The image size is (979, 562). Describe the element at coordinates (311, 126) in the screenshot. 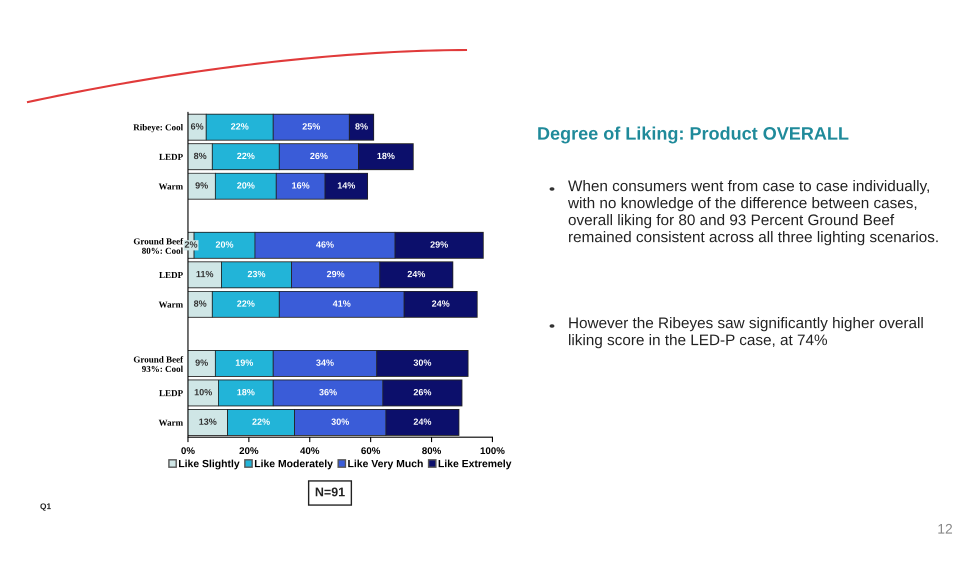

I see `data-label: 25%` at that location.